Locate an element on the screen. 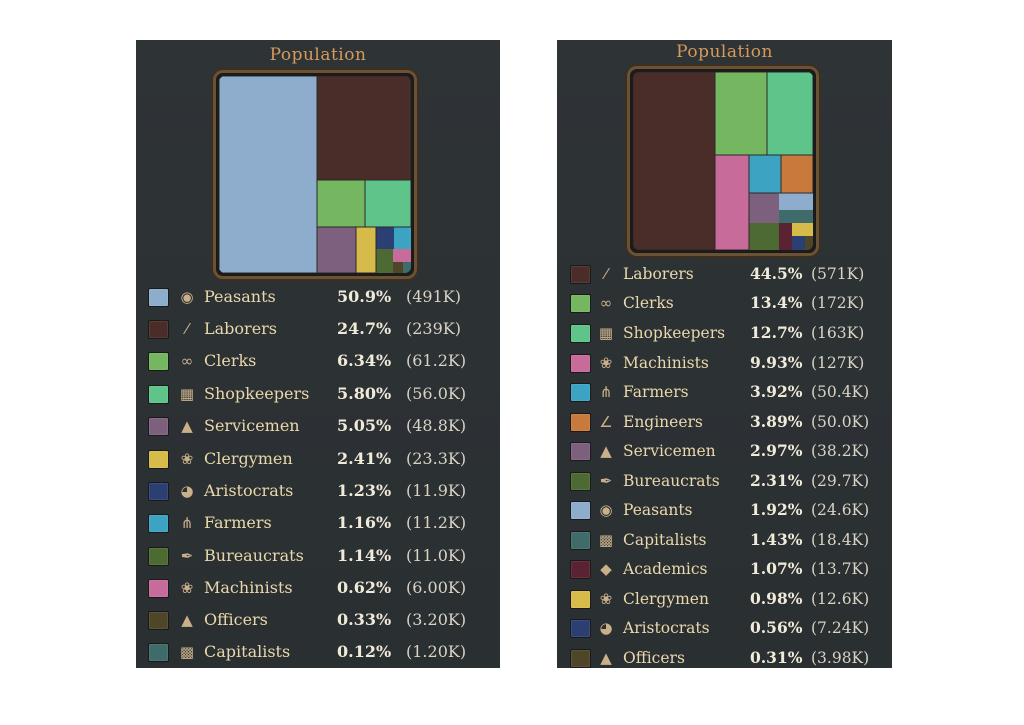  population-treemap is located at coordinates (723, 161).